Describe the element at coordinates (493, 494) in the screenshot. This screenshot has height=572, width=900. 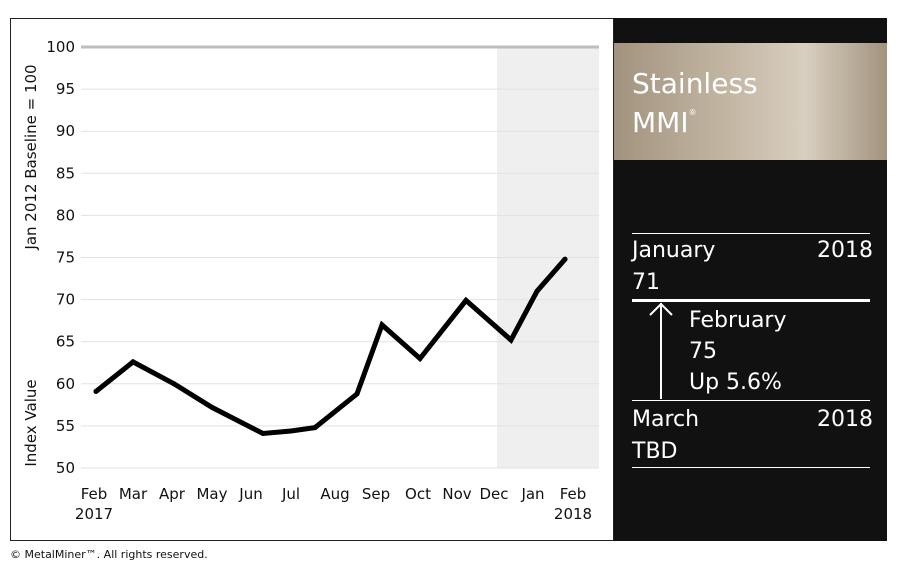
I see `x-tick-label: Dec` at that location.